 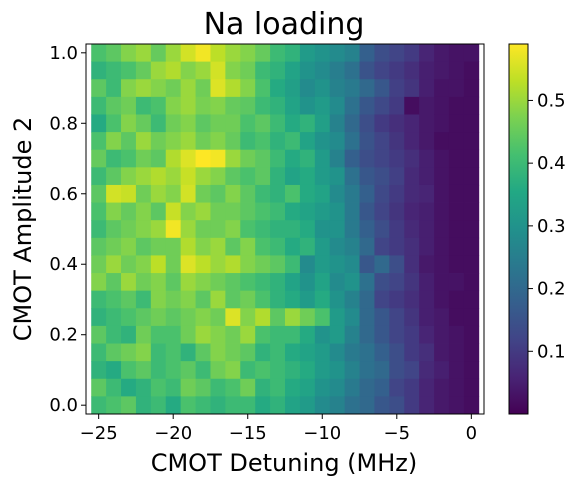 What do you see at coordinates (551, 163) in the screenshot?
I see `colorbar-tick-label: 0.4` at bounding box center [551, 163].